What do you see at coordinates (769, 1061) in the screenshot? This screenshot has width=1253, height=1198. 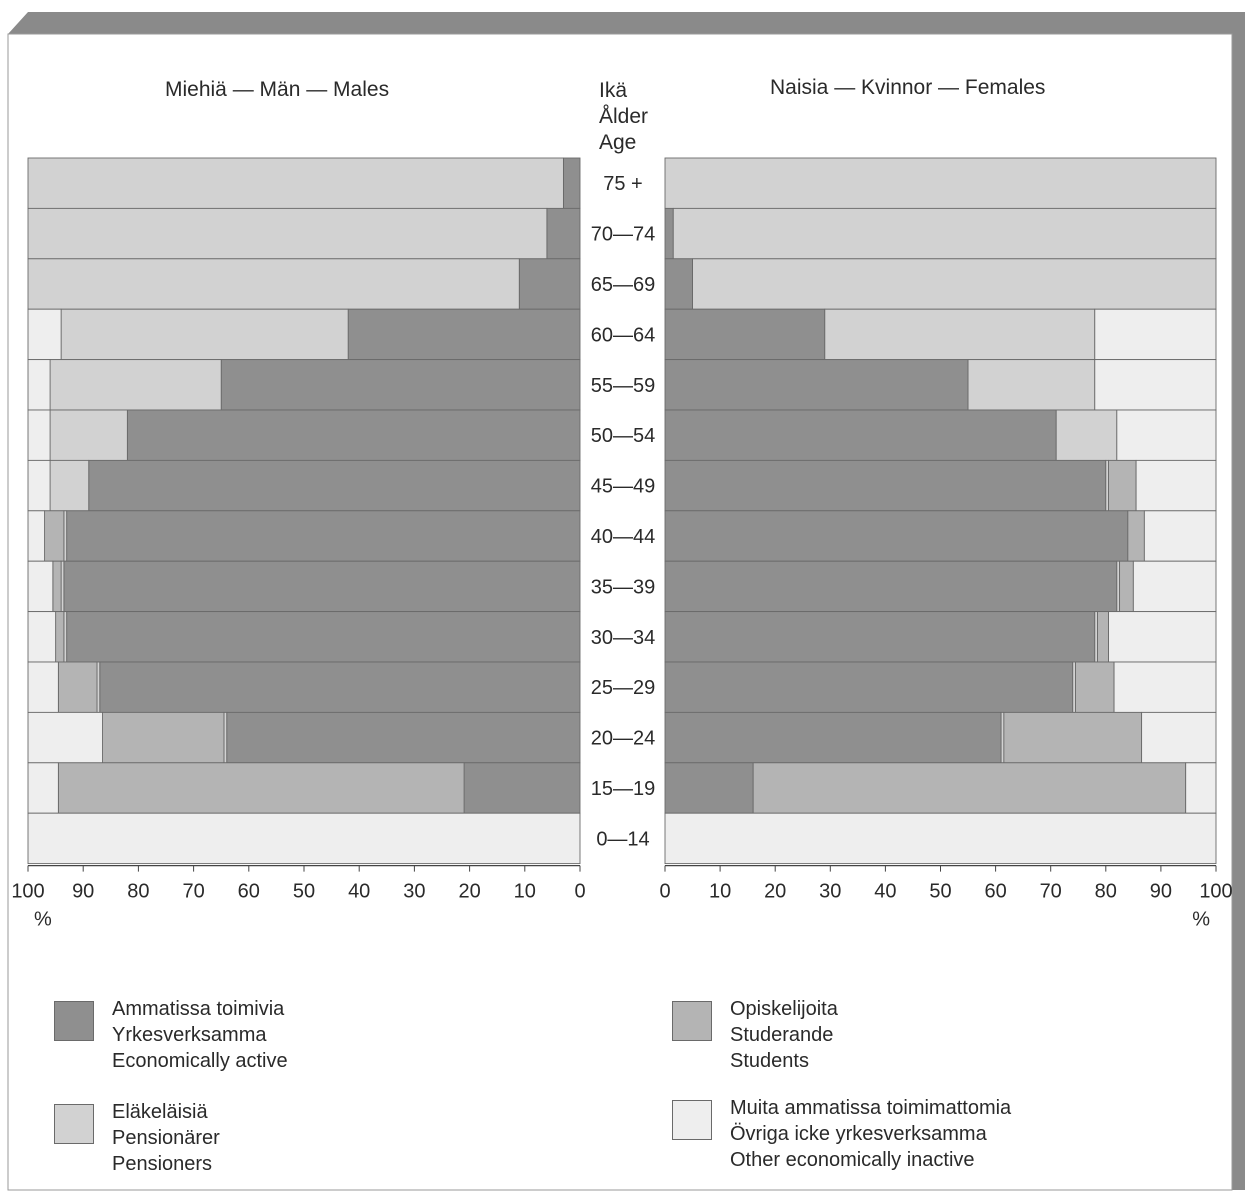 I see `legend-label: Students` at bounding box center [769, 1061].